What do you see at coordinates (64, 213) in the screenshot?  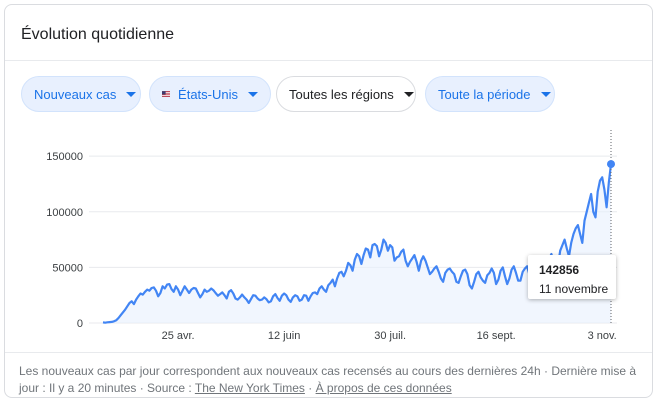 I see `y-tick-label: 100000` at bounding box center [64, 213].